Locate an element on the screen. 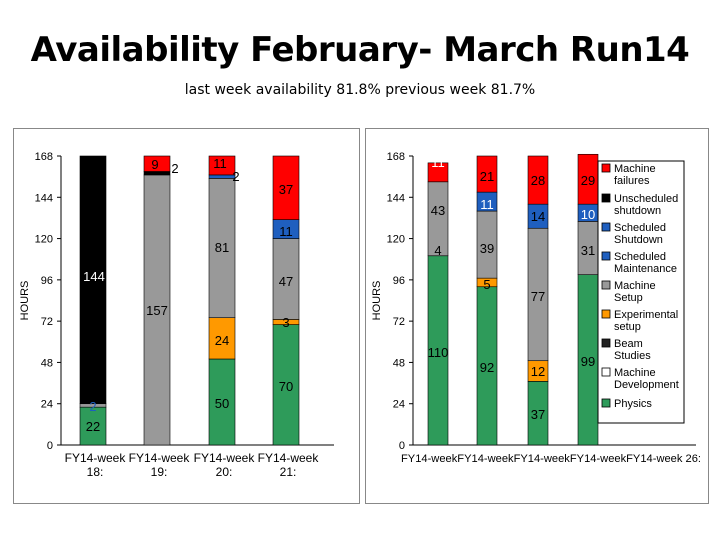 This screenshot has width=720, height=540. right-data-label: 39 is located at coordinates (487, 248).